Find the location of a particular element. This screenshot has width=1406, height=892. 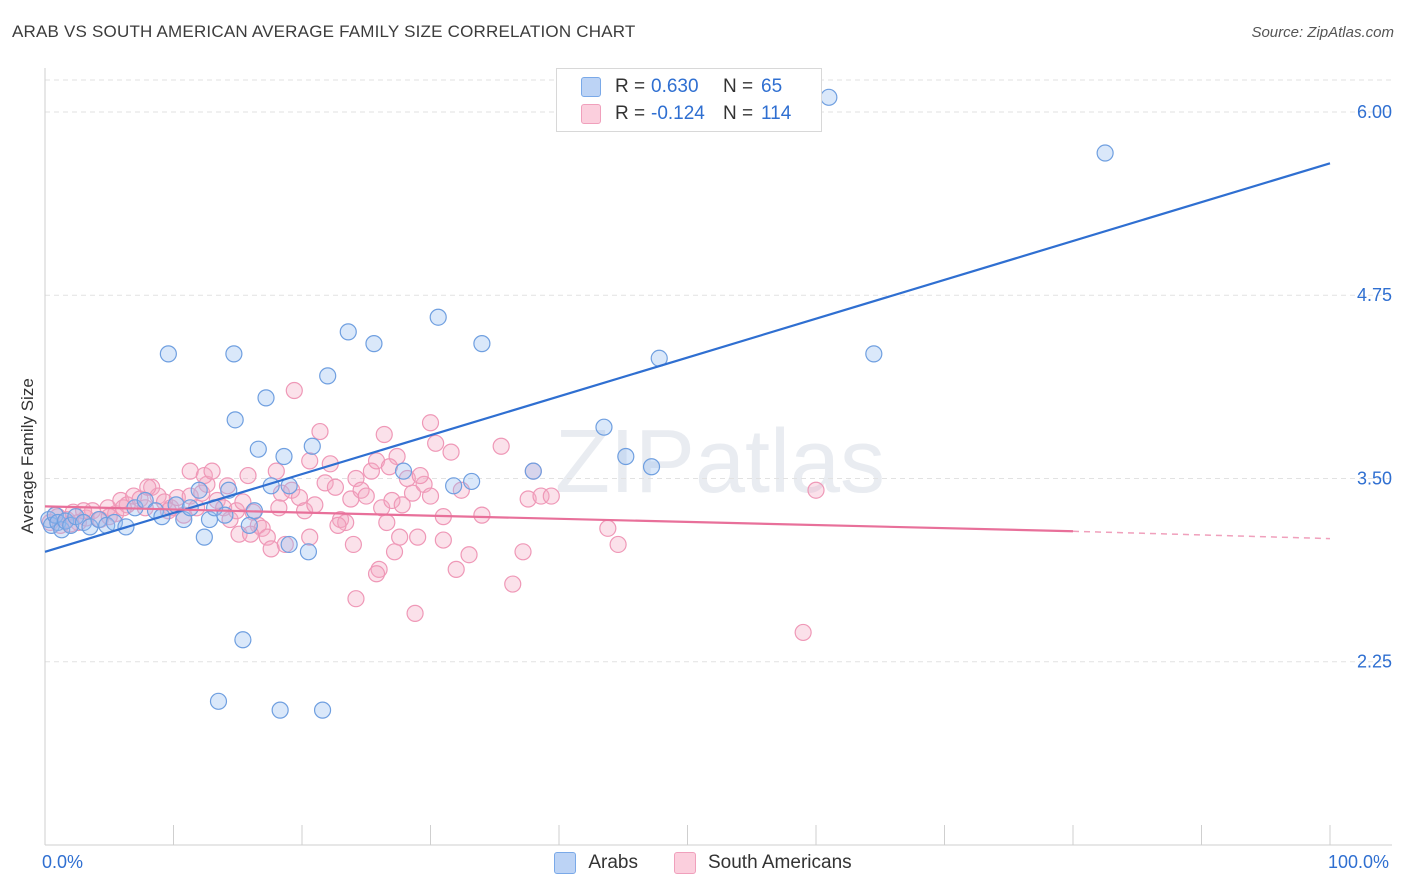

x-min-label: 0.0% is located at coordinates (63, 862).